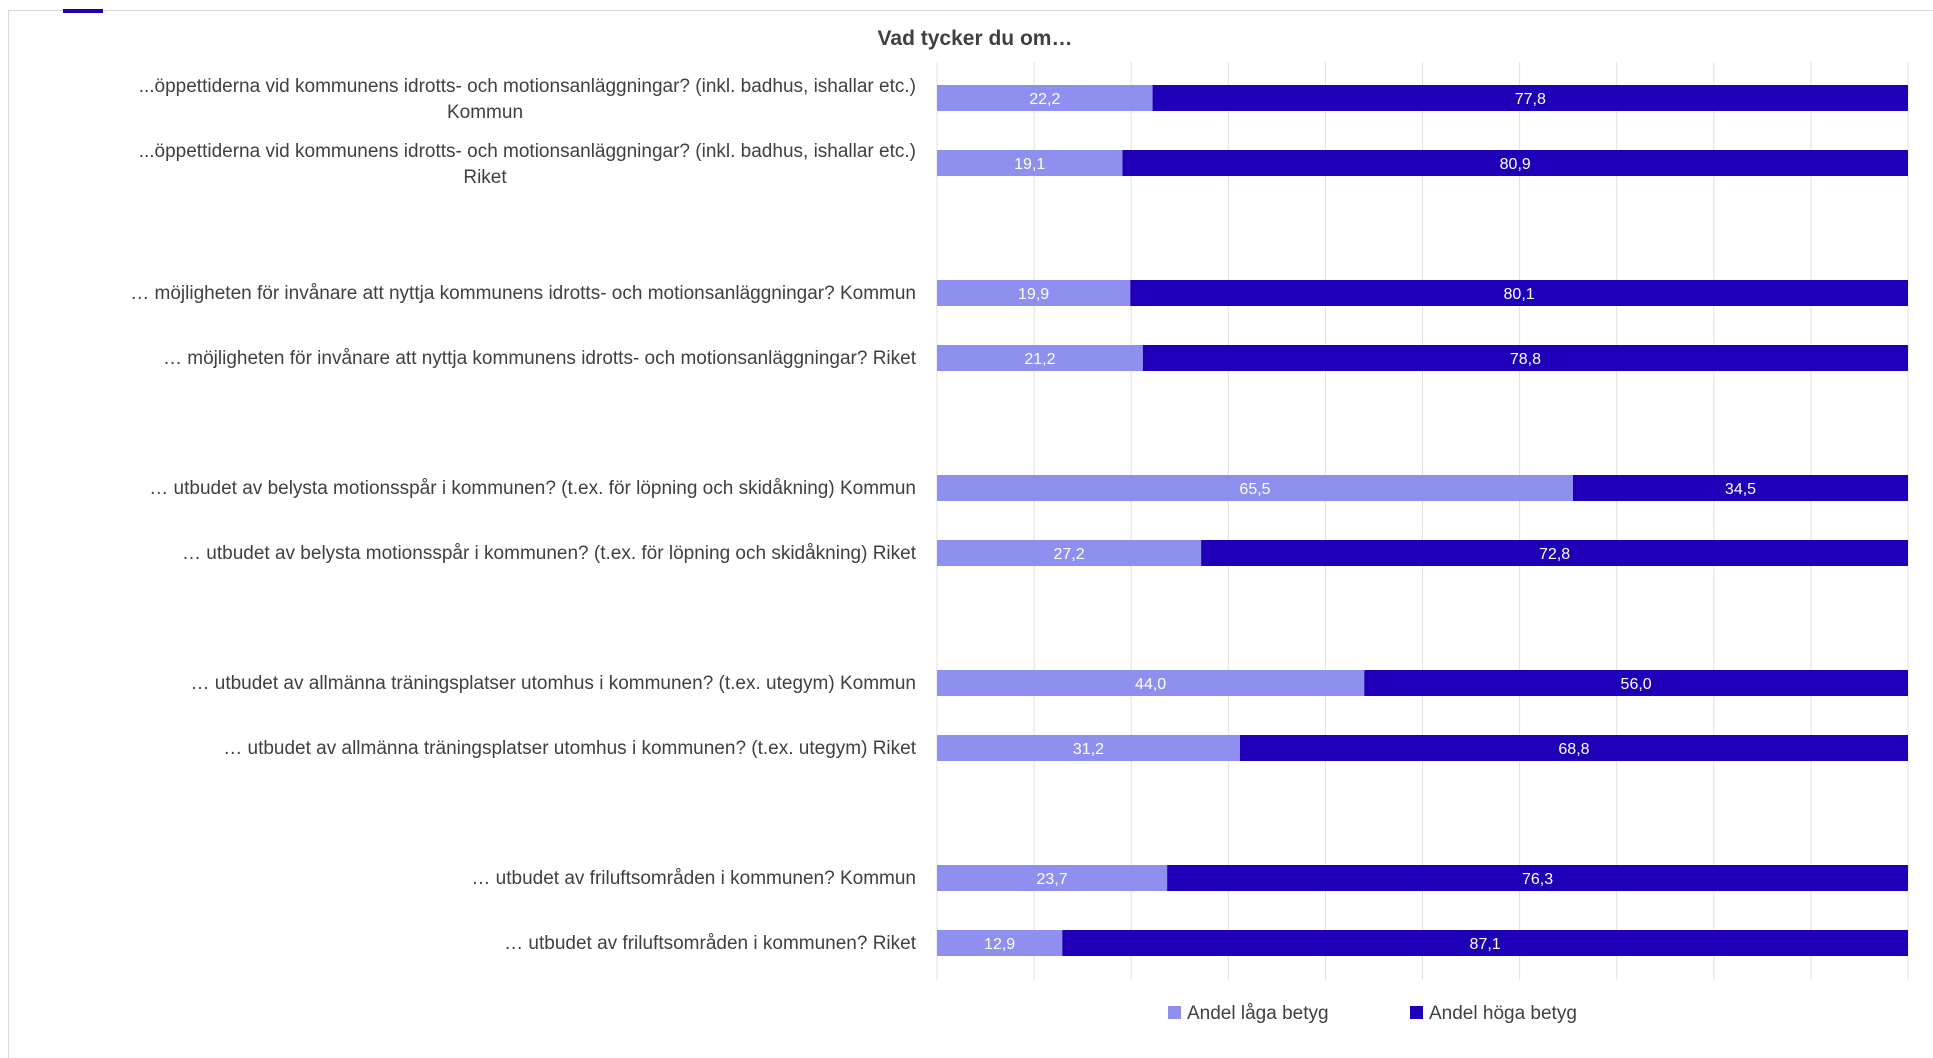  I want to click on bar-value-label: 78,8, so click(1525, 359).